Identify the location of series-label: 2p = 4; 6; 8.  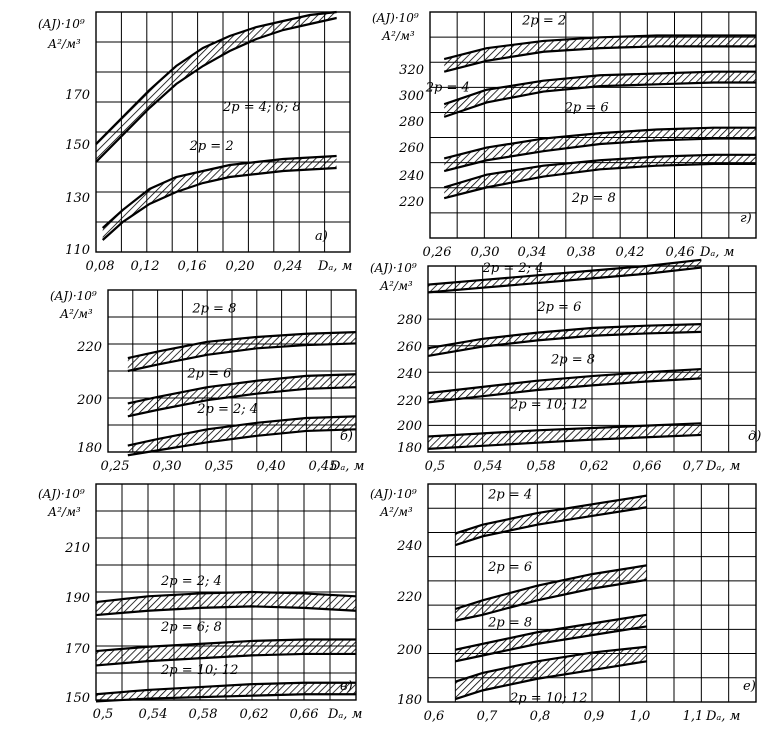
(261, 107).